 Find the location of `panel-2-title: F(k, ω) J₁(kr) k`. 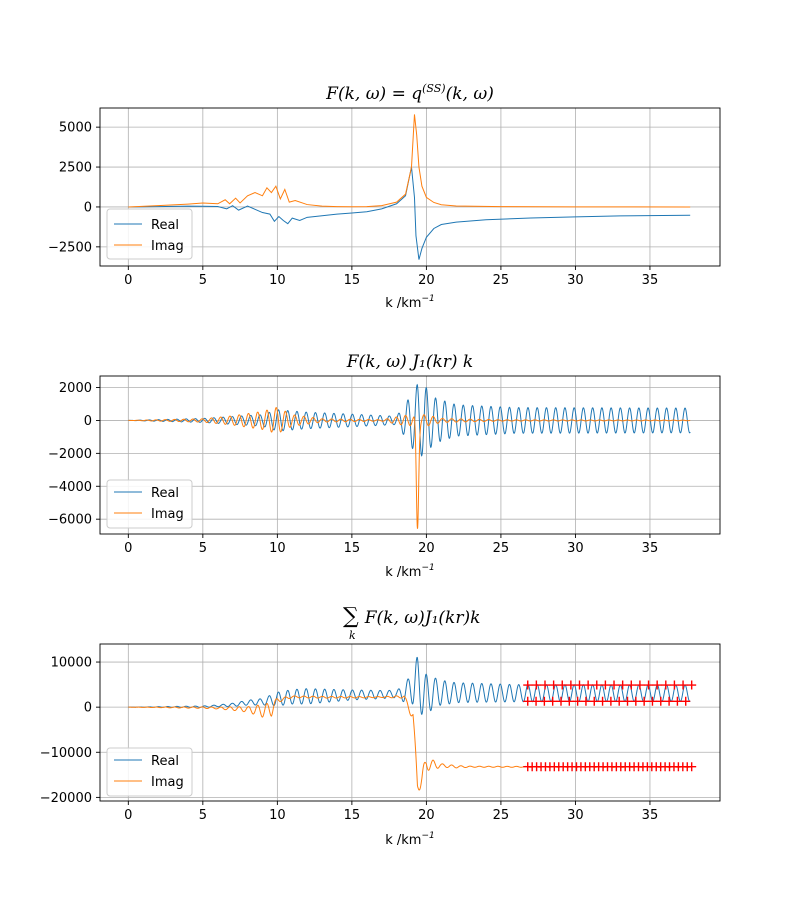

panel-2-title: F(k, ω) J₁(kr) k is located at coordinates (409, 362).